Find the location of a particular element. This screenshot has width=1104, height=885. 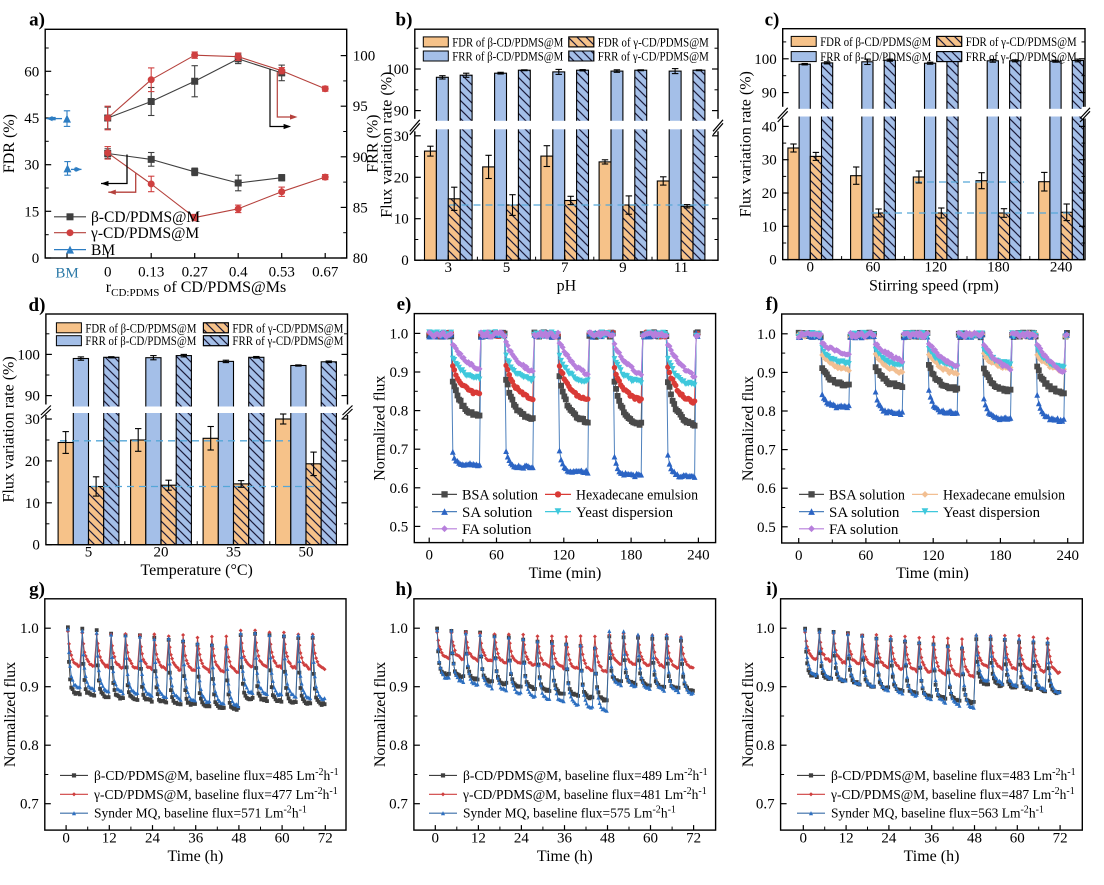

svg-text: BSA solution is located at coordinates (867, 496).